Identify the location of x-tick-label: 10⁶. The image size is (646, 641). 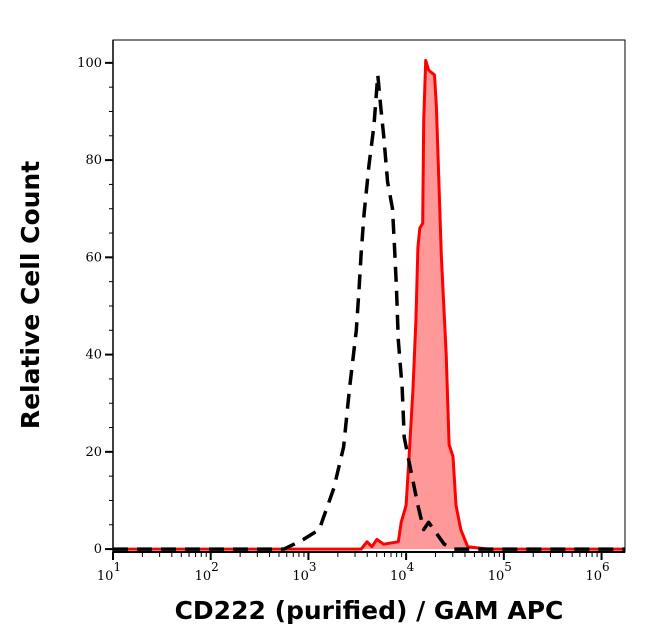
(597, 572).